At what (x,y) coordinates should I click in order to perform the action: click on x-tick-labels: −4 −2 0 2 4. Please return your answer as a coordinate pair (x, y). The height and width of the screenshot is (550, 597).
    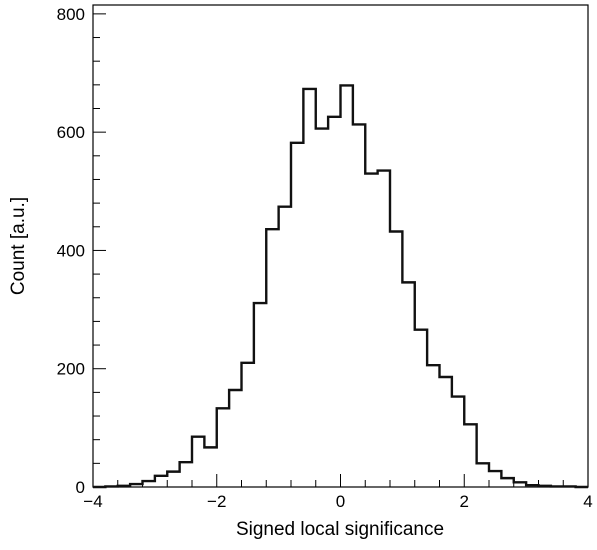
    Looking at the image, I should click on (337, 501).